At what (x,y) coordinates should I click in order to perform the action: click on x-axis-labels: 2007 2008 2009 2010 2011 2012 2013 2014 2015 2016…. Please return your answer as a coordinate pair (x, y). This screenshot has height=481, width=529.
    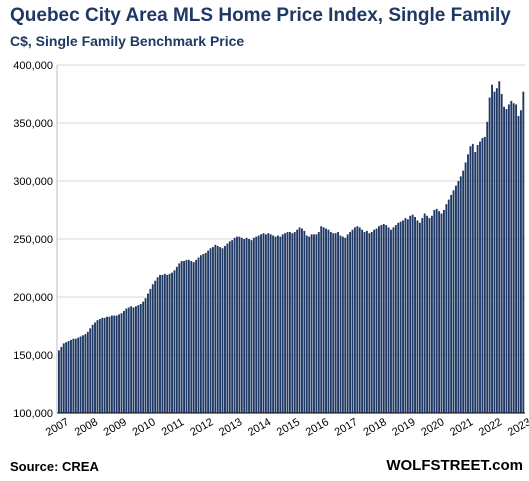
    Looking at the image, I should click on (286, 427).